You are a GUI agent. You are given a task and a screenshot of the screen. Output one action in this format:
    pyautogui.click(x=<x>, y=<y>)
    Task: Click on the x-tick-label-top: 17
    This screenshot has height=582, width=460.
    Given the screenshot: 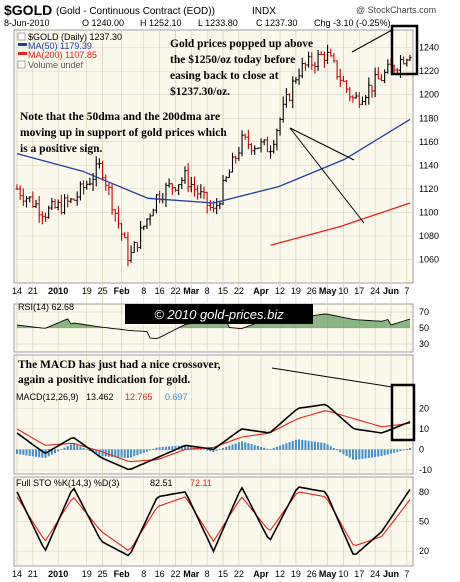 What is the action you would take?
    pyautogui.click(x=359, y=291)
    